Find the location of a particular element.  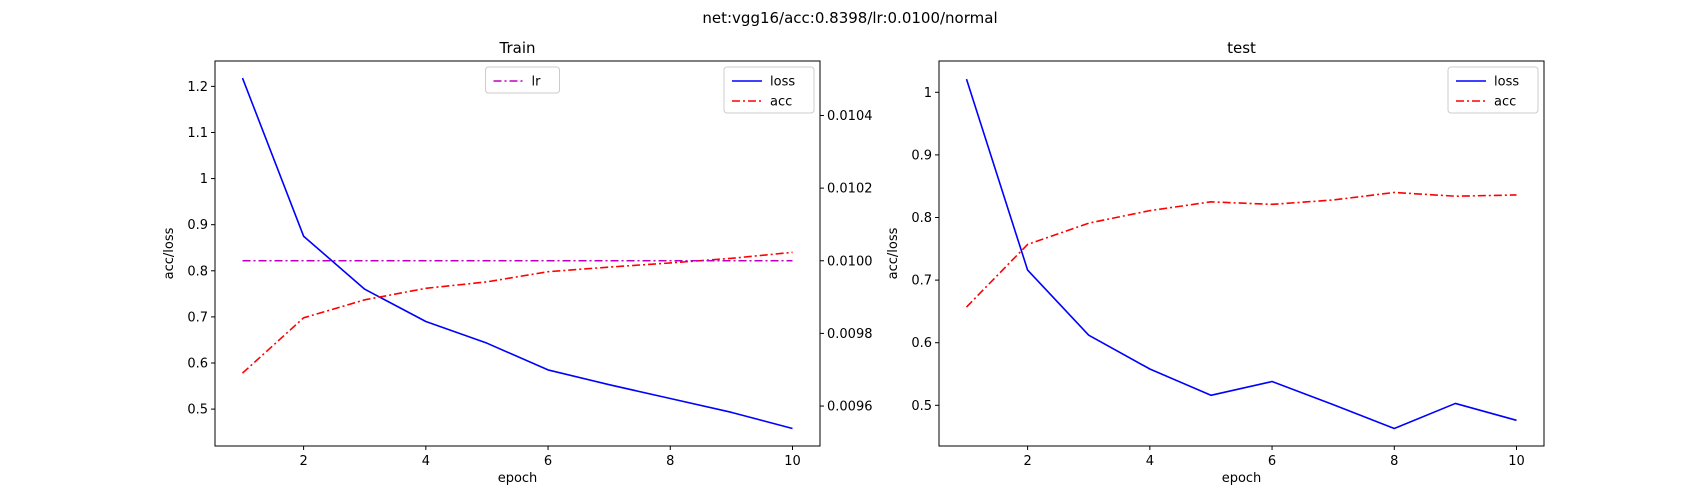

figure-suptitle: net:vgg16/acc:0.8398/lr:0.0100/normal is located at coordinates (849, 18).